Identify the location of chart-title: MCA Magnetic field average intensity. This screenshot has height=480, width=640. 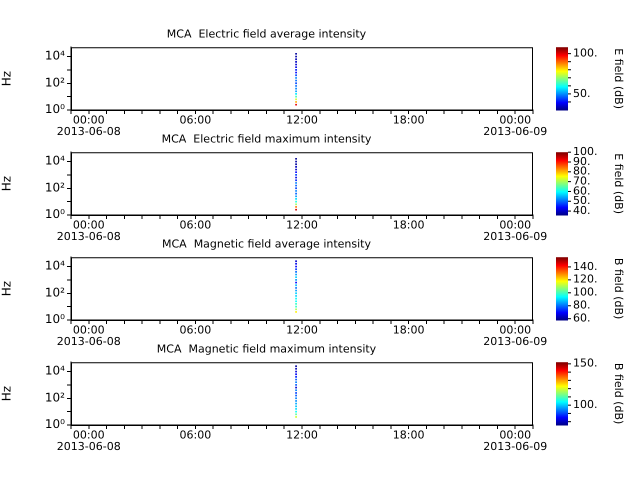
(267, 243).